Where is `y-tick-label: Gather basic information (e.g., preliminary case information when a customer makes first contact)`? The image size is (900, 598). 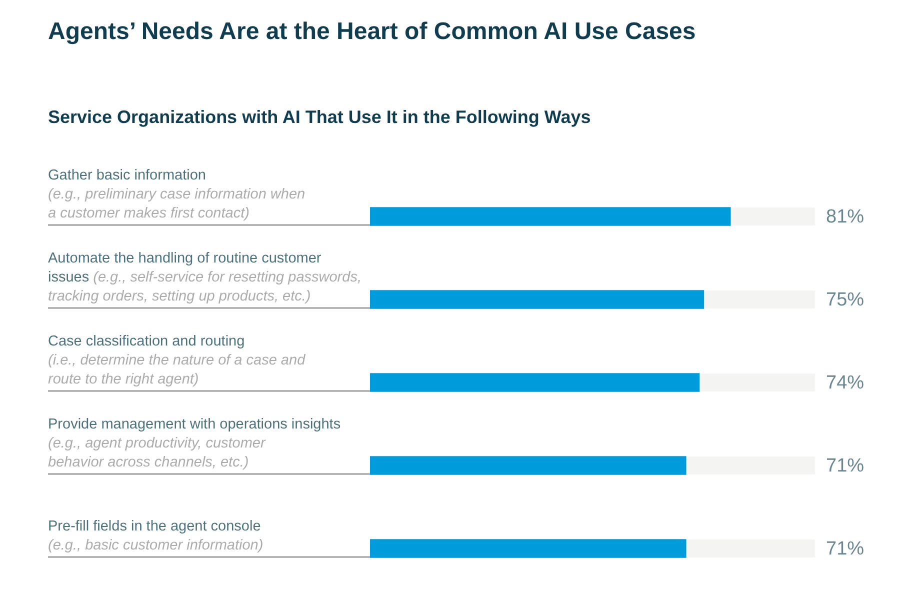 y-tick-label: Gather basic information (e.g., preliminary case information when a customer makes first contact) is located at coordinates (177, 195).